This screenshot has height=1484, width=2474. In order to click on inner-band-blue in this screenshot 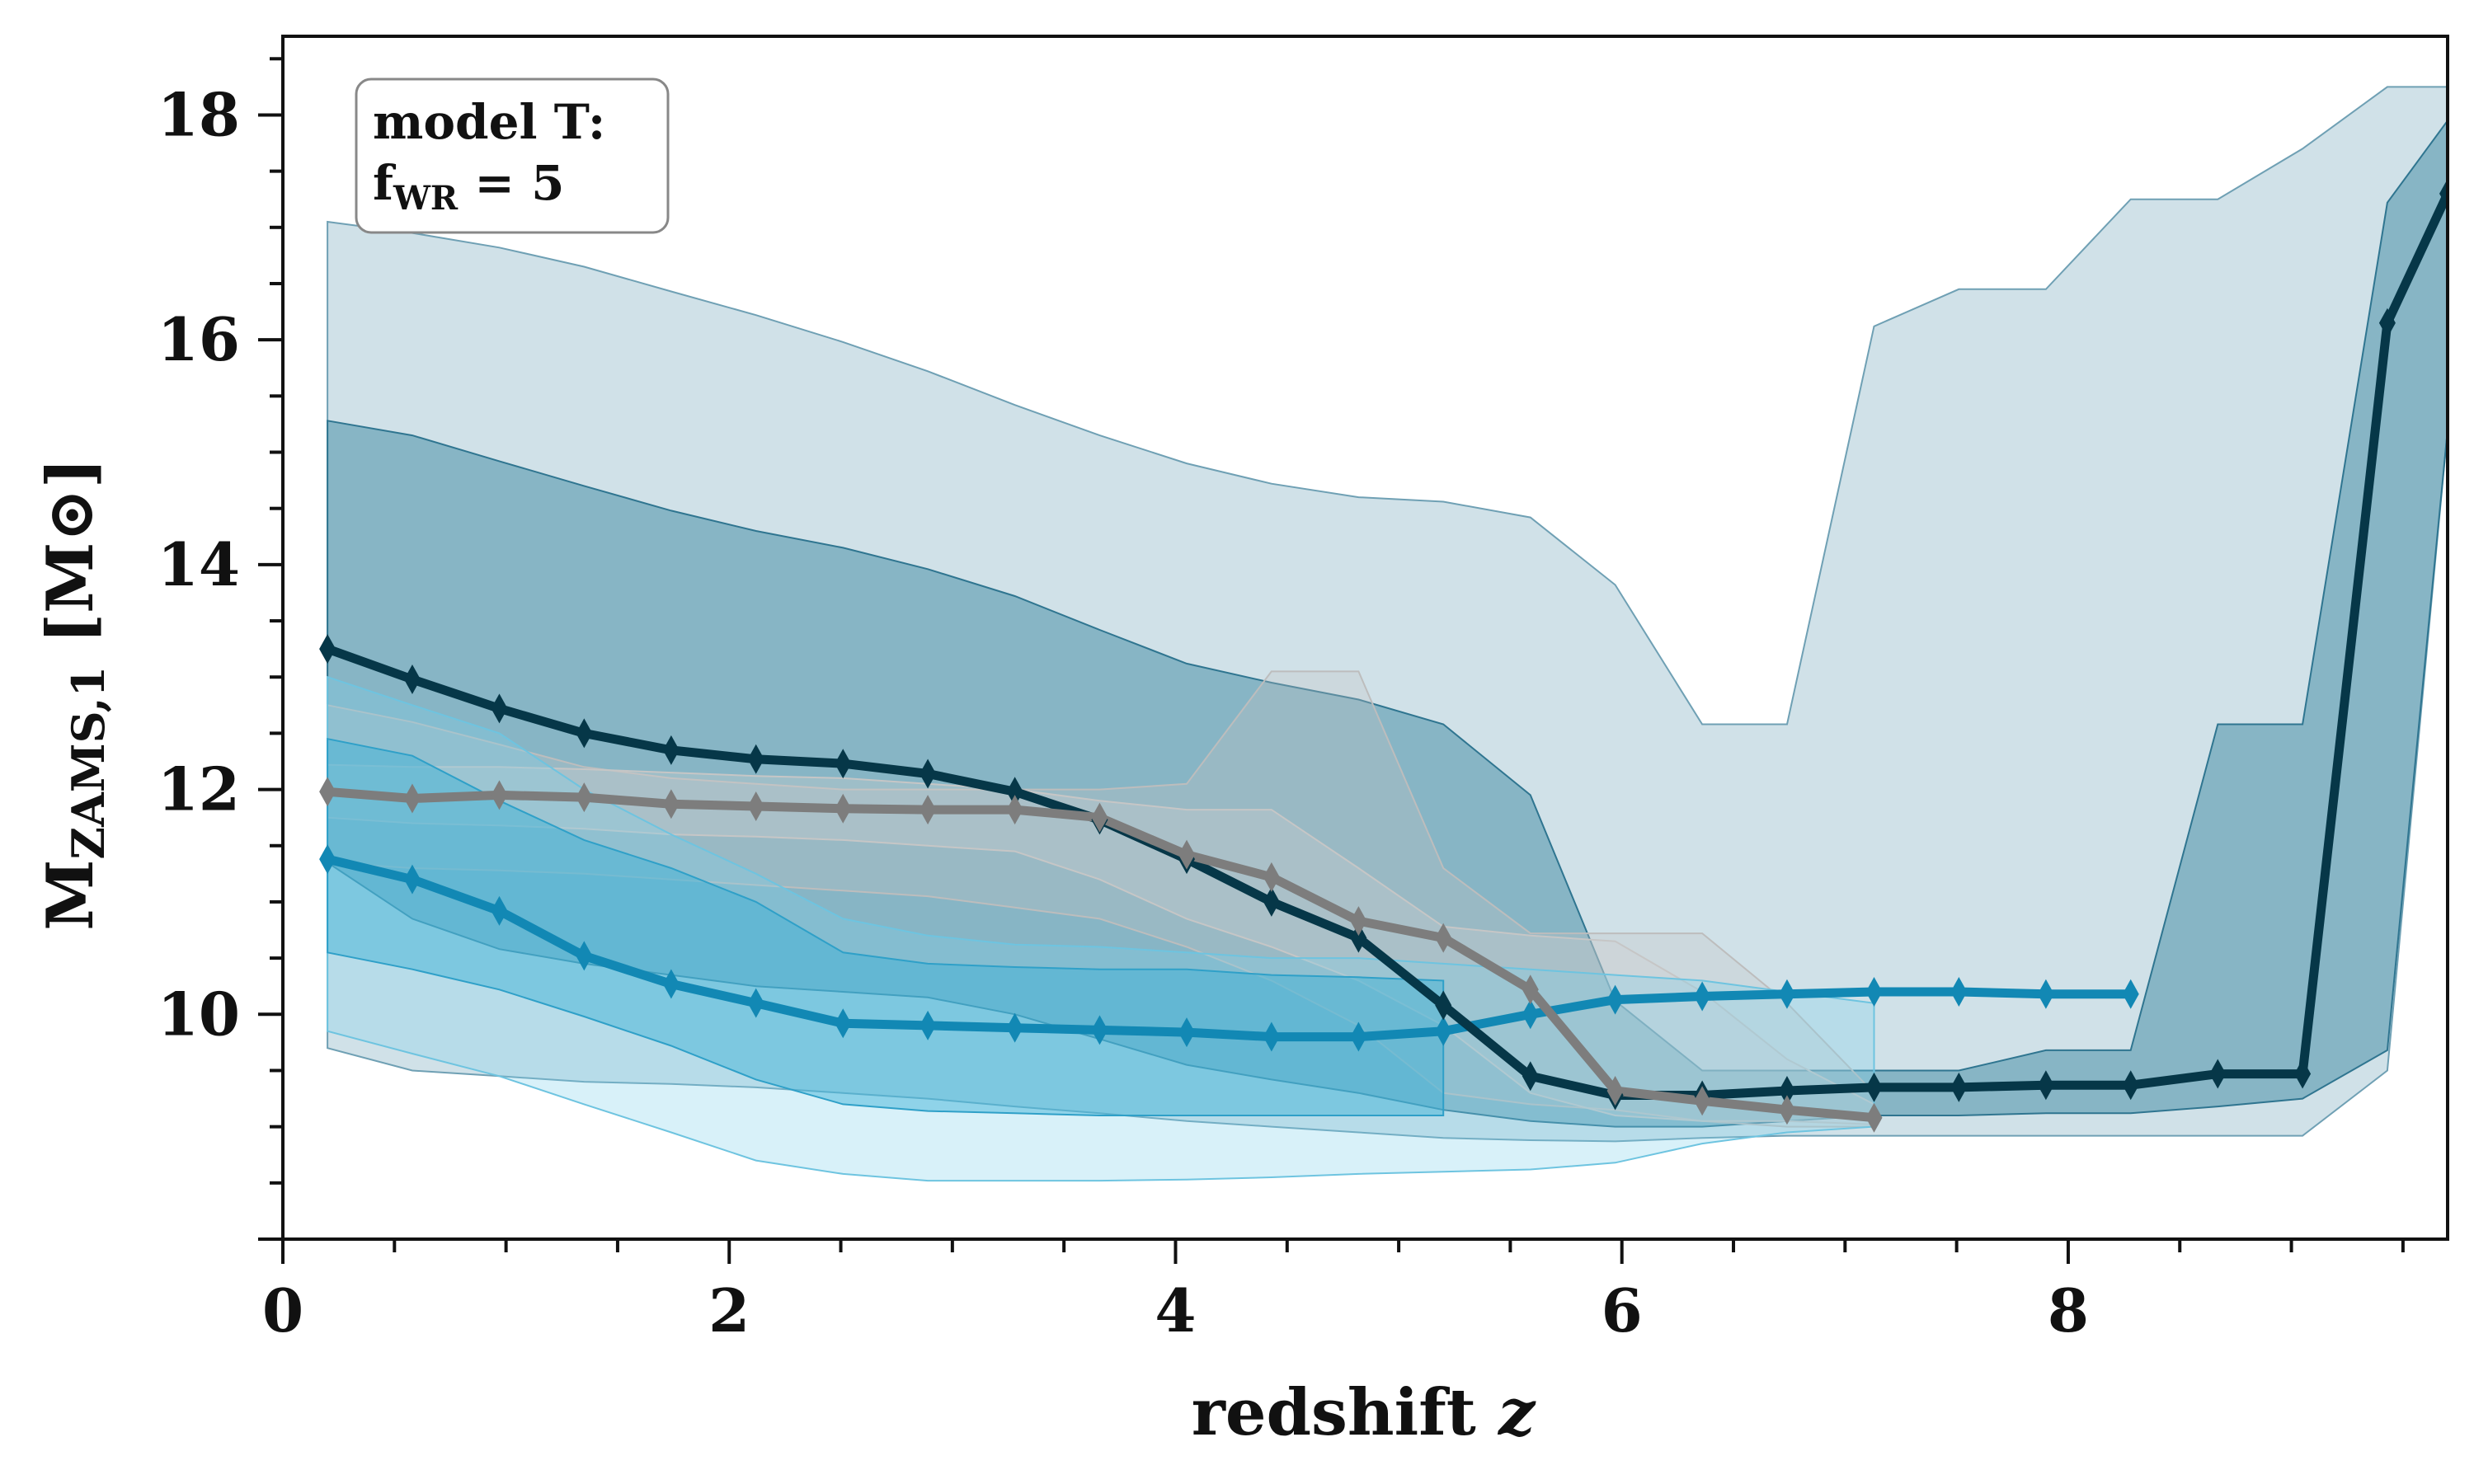, I will do `click(886, 927)`.